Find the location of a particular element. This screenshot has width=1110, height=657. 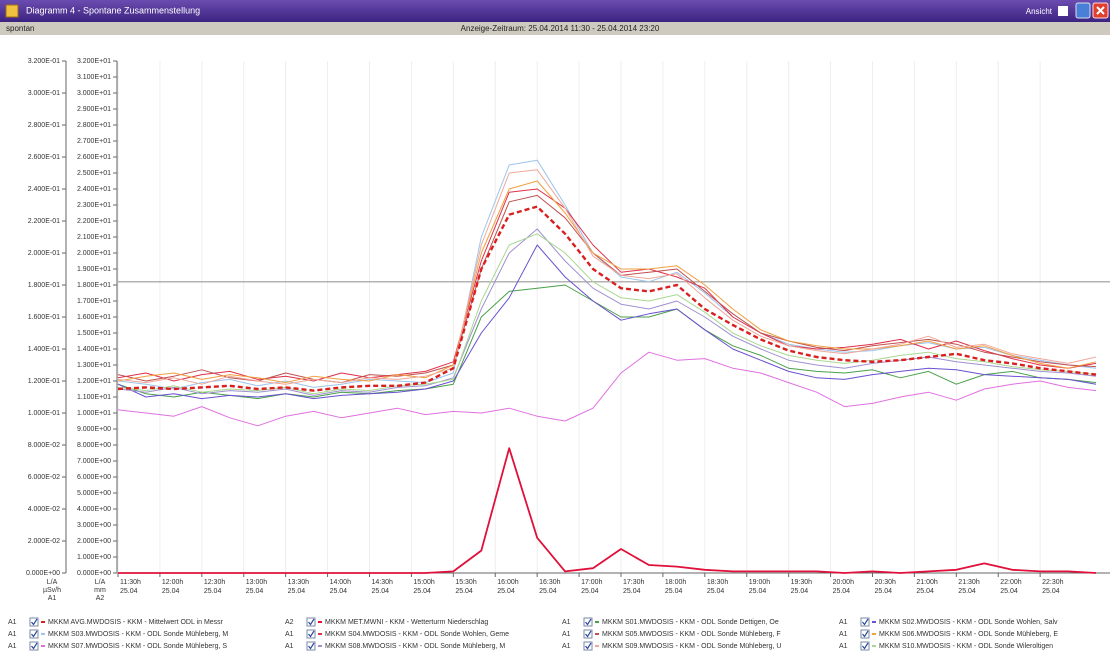

y-axis-label: µSv/h is located at coordinates (52, 590).